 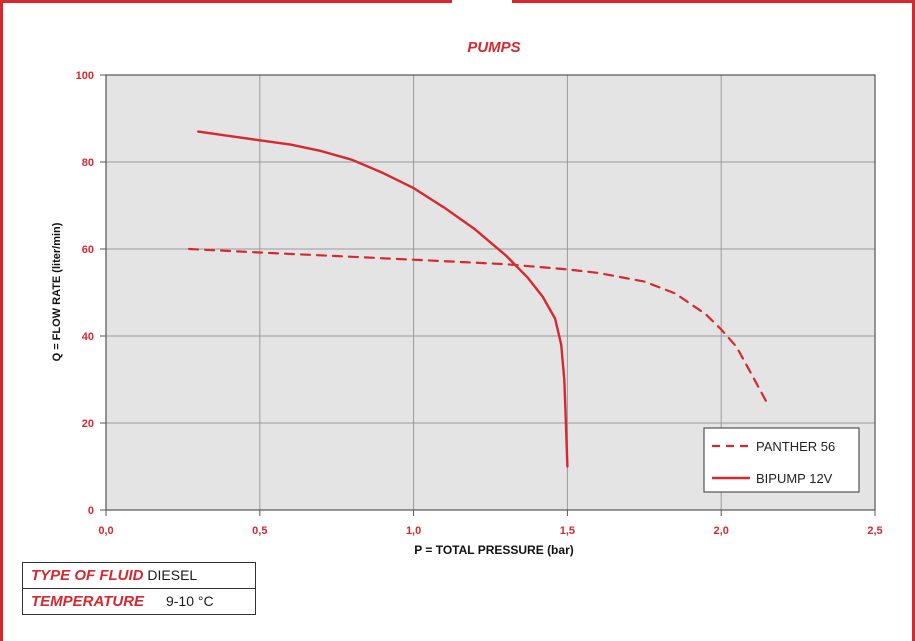 I want to click on x-axis-ticks: 0,0 0,5 1,0 1,5 2,0 2,5, so click(x=490, y=523).